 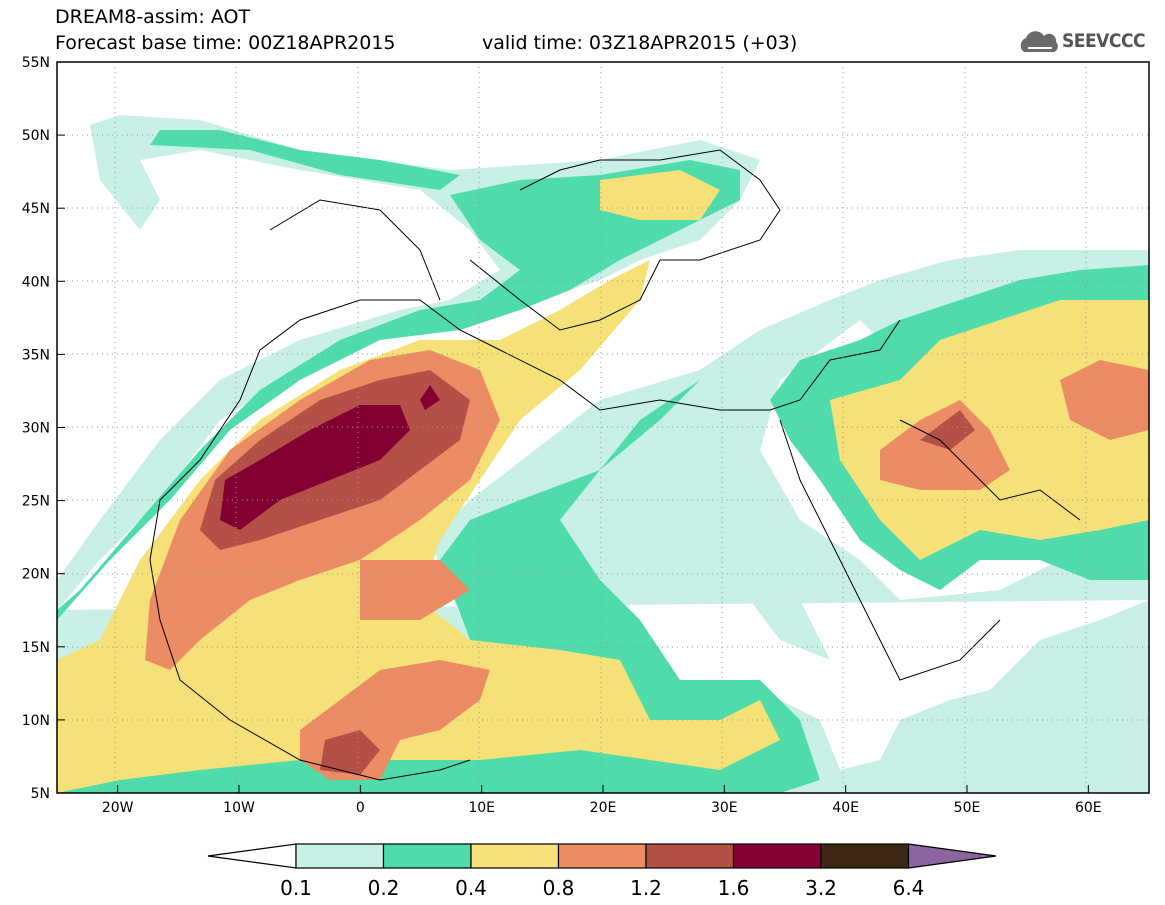 I want to click on colorbar-label: 0.8, so click(x=558, y=888).